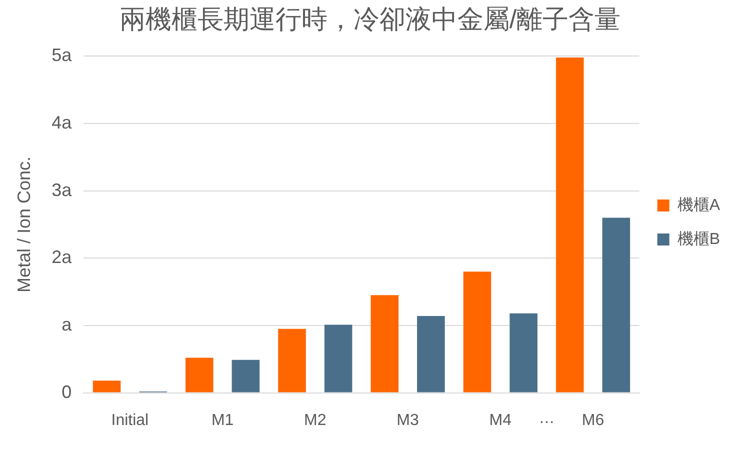 Image resolution: width=750 pixels, height=450 pixels. What do you see at coordinates (67, 324) in the screenshot?
I see `y-tick-label: a` at bounding box center [67, 324].